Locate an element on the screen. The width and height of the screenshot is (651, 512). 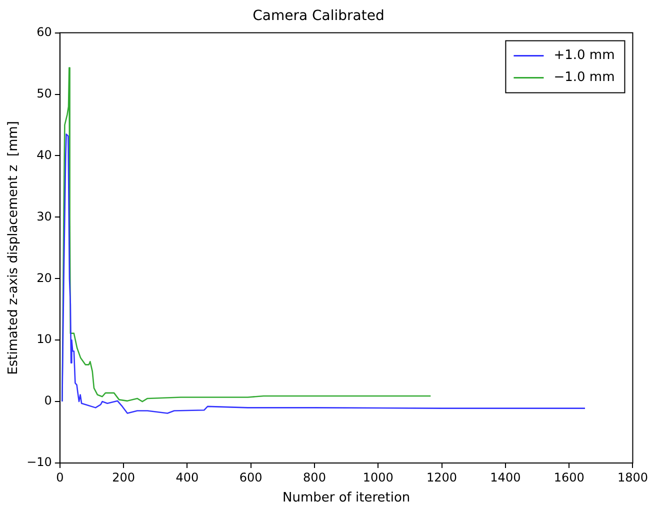
y-tick-label: −10 is located at coordinates (39, 462).